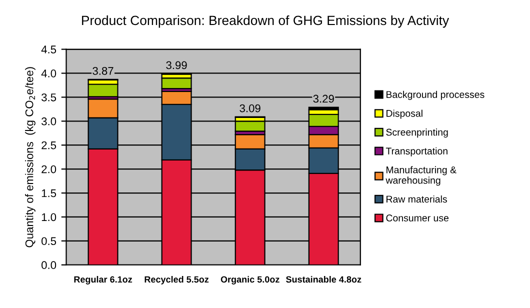 Image resolution: width=530 pixels, height=308 pixels. Describe the element at coordinates (48, 50) in the screenshot. I see `y-tick-label: 4.5` at that location.